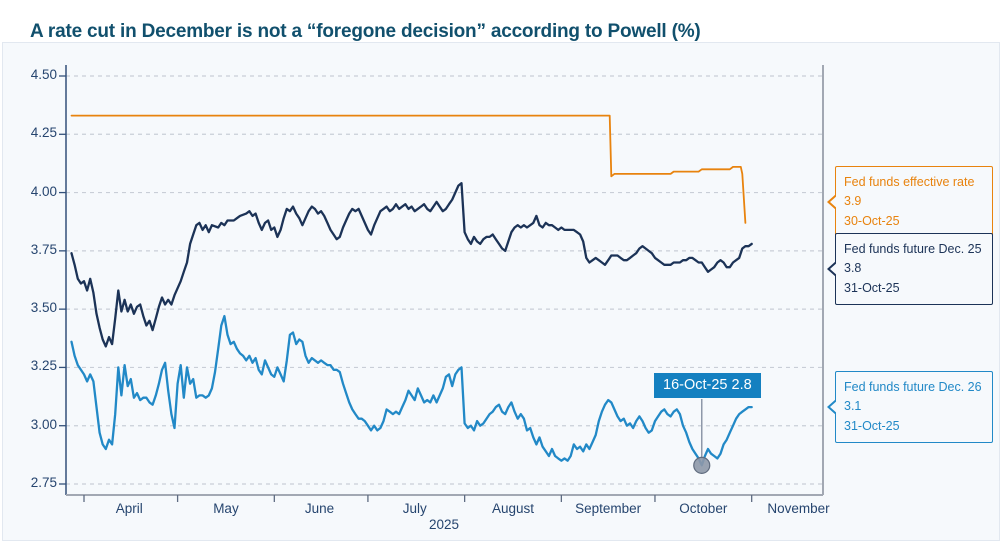 This screenshot has height=543, width=1002. What do you see at coordinates (43, 308) in the screenshot?
I see `y-axis-tick-label: 3.50` at bounding box center [43, 308].